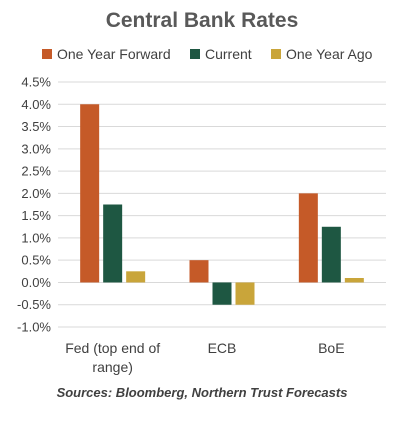  What do you see at coordinates (36, 215) in the screenshot?
I see `y-tick-label: 1.5%` at bounding box center [36, 215].